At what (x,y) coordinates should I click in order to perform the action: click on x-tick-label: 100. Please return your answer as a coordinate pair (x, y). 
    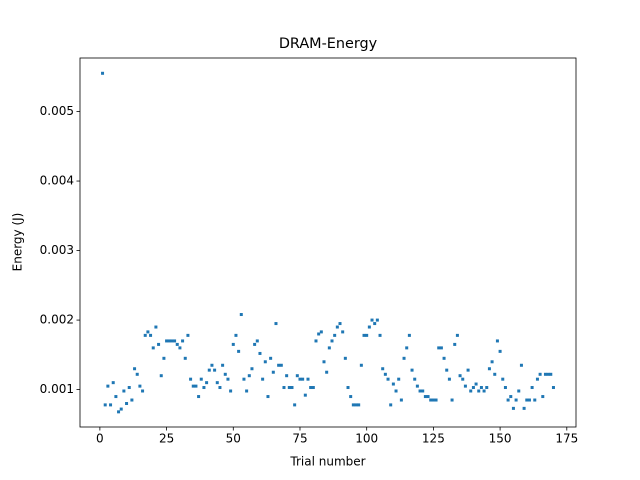
    Looking at the image, I should click on (366, 439).